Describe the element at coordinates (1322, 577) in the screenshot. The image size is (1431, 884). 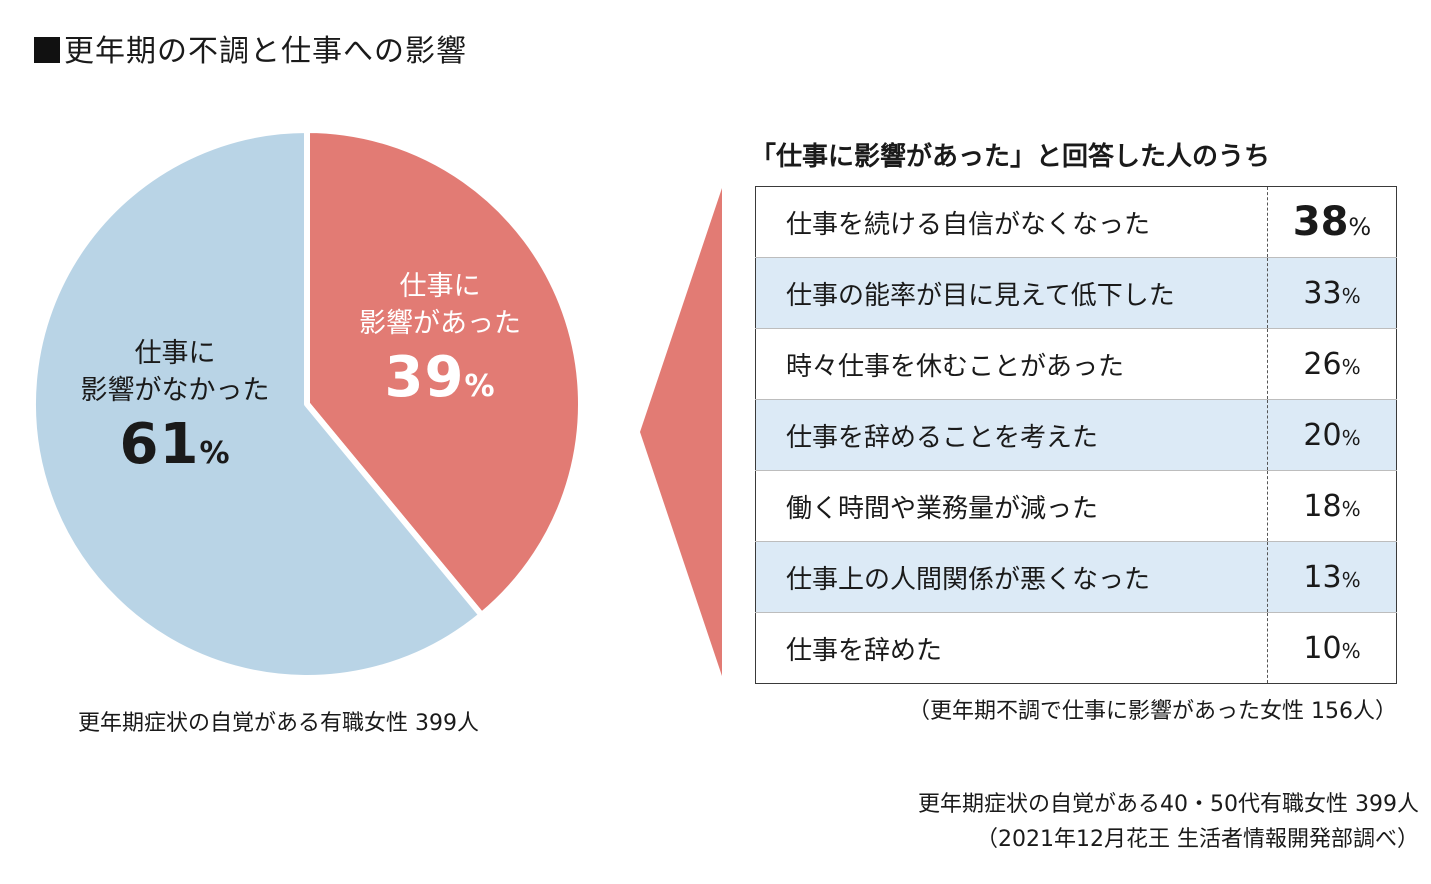
I see `table-row-value: 13` at that location.